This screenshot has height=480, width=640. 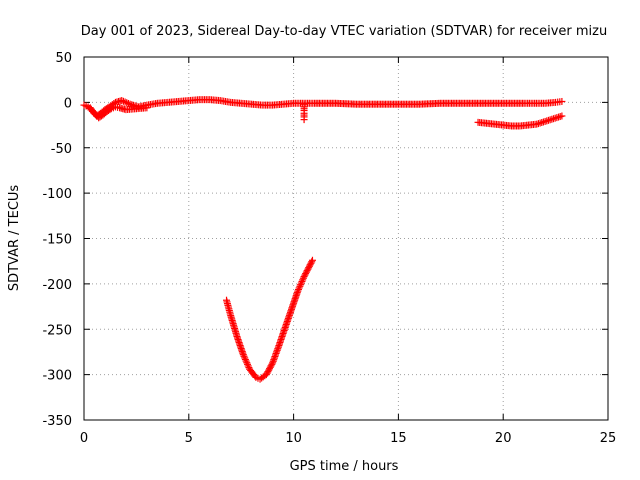 I want to click on y-tick-label: -250, so click(x=57, y=330).